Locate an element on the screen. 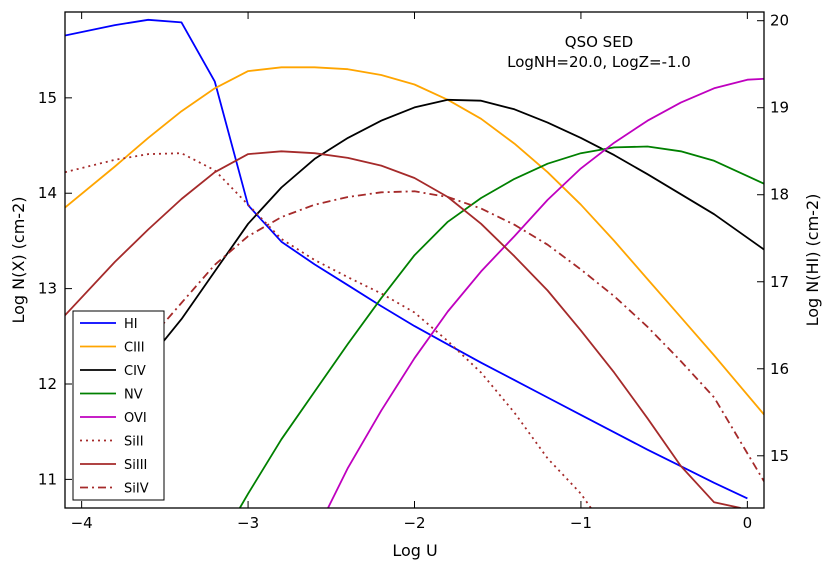 The height and width of the screenshot is (571, 830). y-tick-label: 13 is located at coordinates (47, 289).